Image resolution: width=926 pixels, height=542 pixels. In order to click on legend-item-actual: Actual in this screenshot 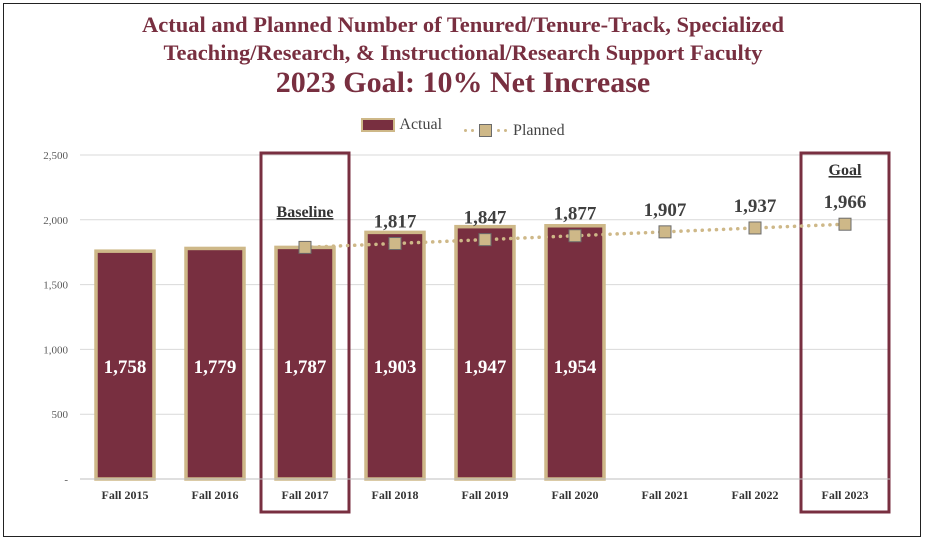, I will do `click(401, 125)`.